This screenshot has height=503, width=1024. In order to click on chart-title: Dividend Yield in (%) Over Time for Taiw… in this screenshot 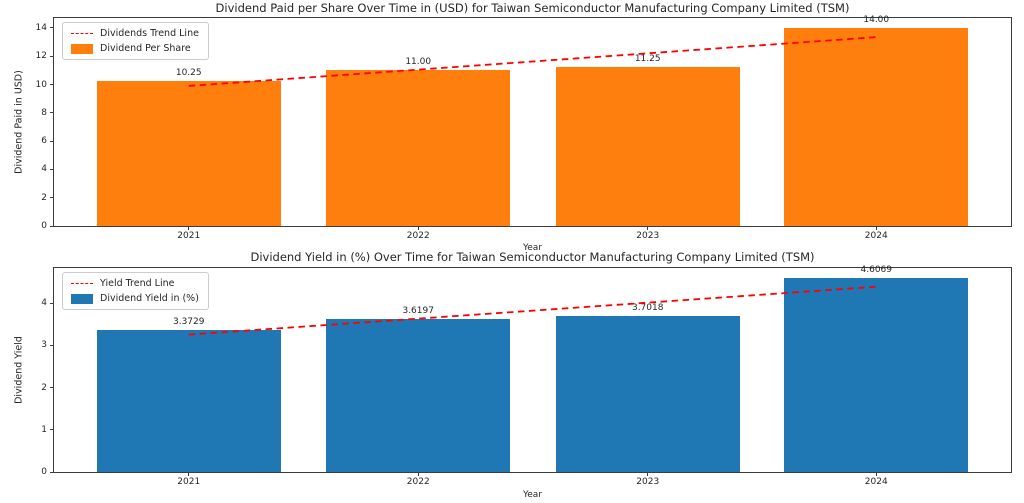, I will do `click(532, 257)`.